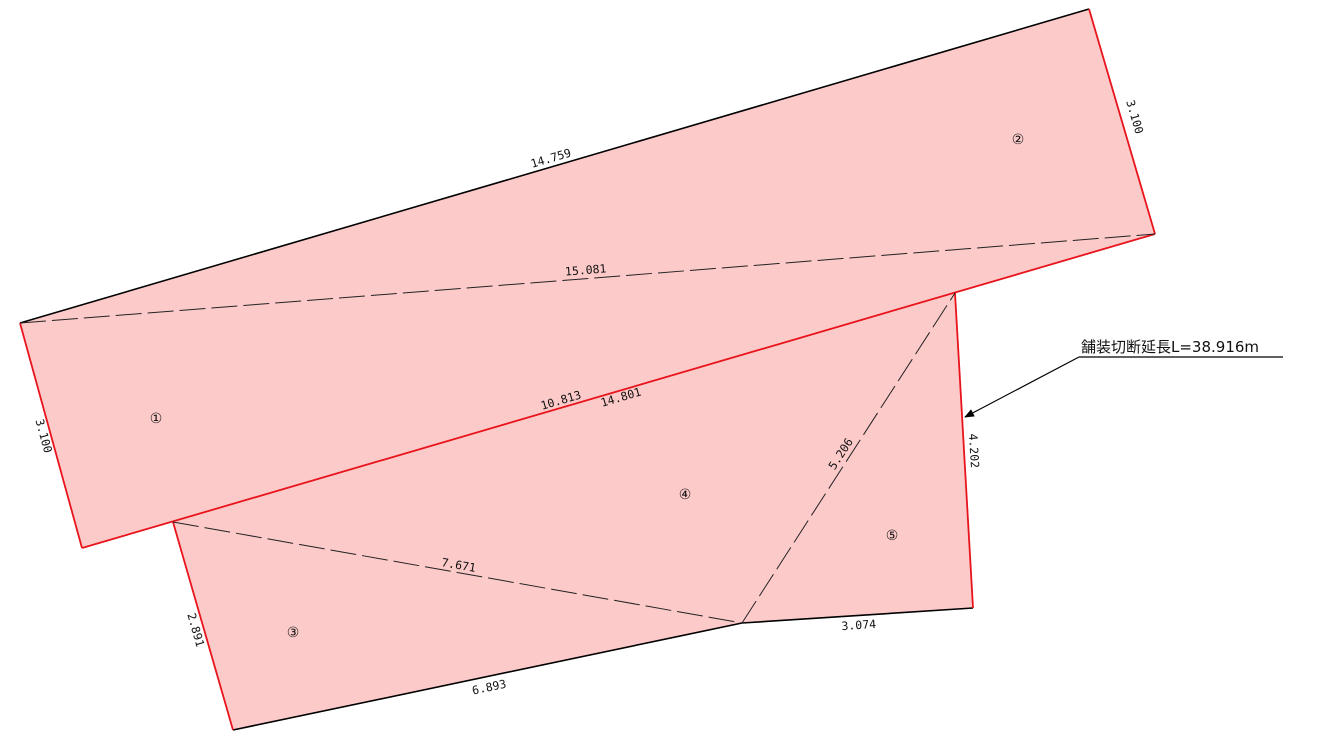 The image size is (1318, 732). What do you see at coordinates (1122, 121) in the screenshot?
I see `cut-line-right-upper` at bounding box center [1122, 121].